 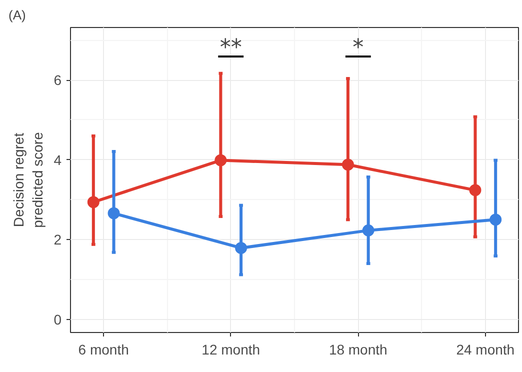 I want to click on y-tick-label: 4, so click(x=58, y=160).